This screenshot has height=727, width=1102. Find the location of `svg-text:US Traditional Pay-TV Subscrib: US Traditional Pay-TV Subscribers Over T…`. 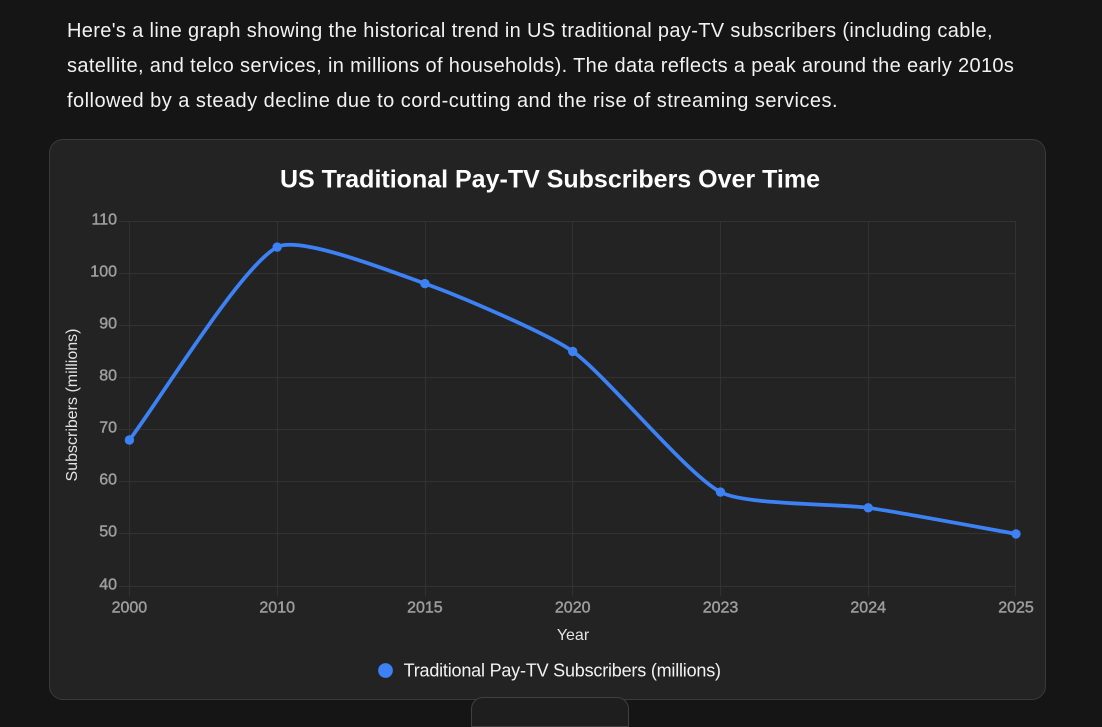

svg-text:US Traditional Pay-TV Subscrib: US Traditional Pay-TV Subscribers Over T… is located at coordinates (550, 180).